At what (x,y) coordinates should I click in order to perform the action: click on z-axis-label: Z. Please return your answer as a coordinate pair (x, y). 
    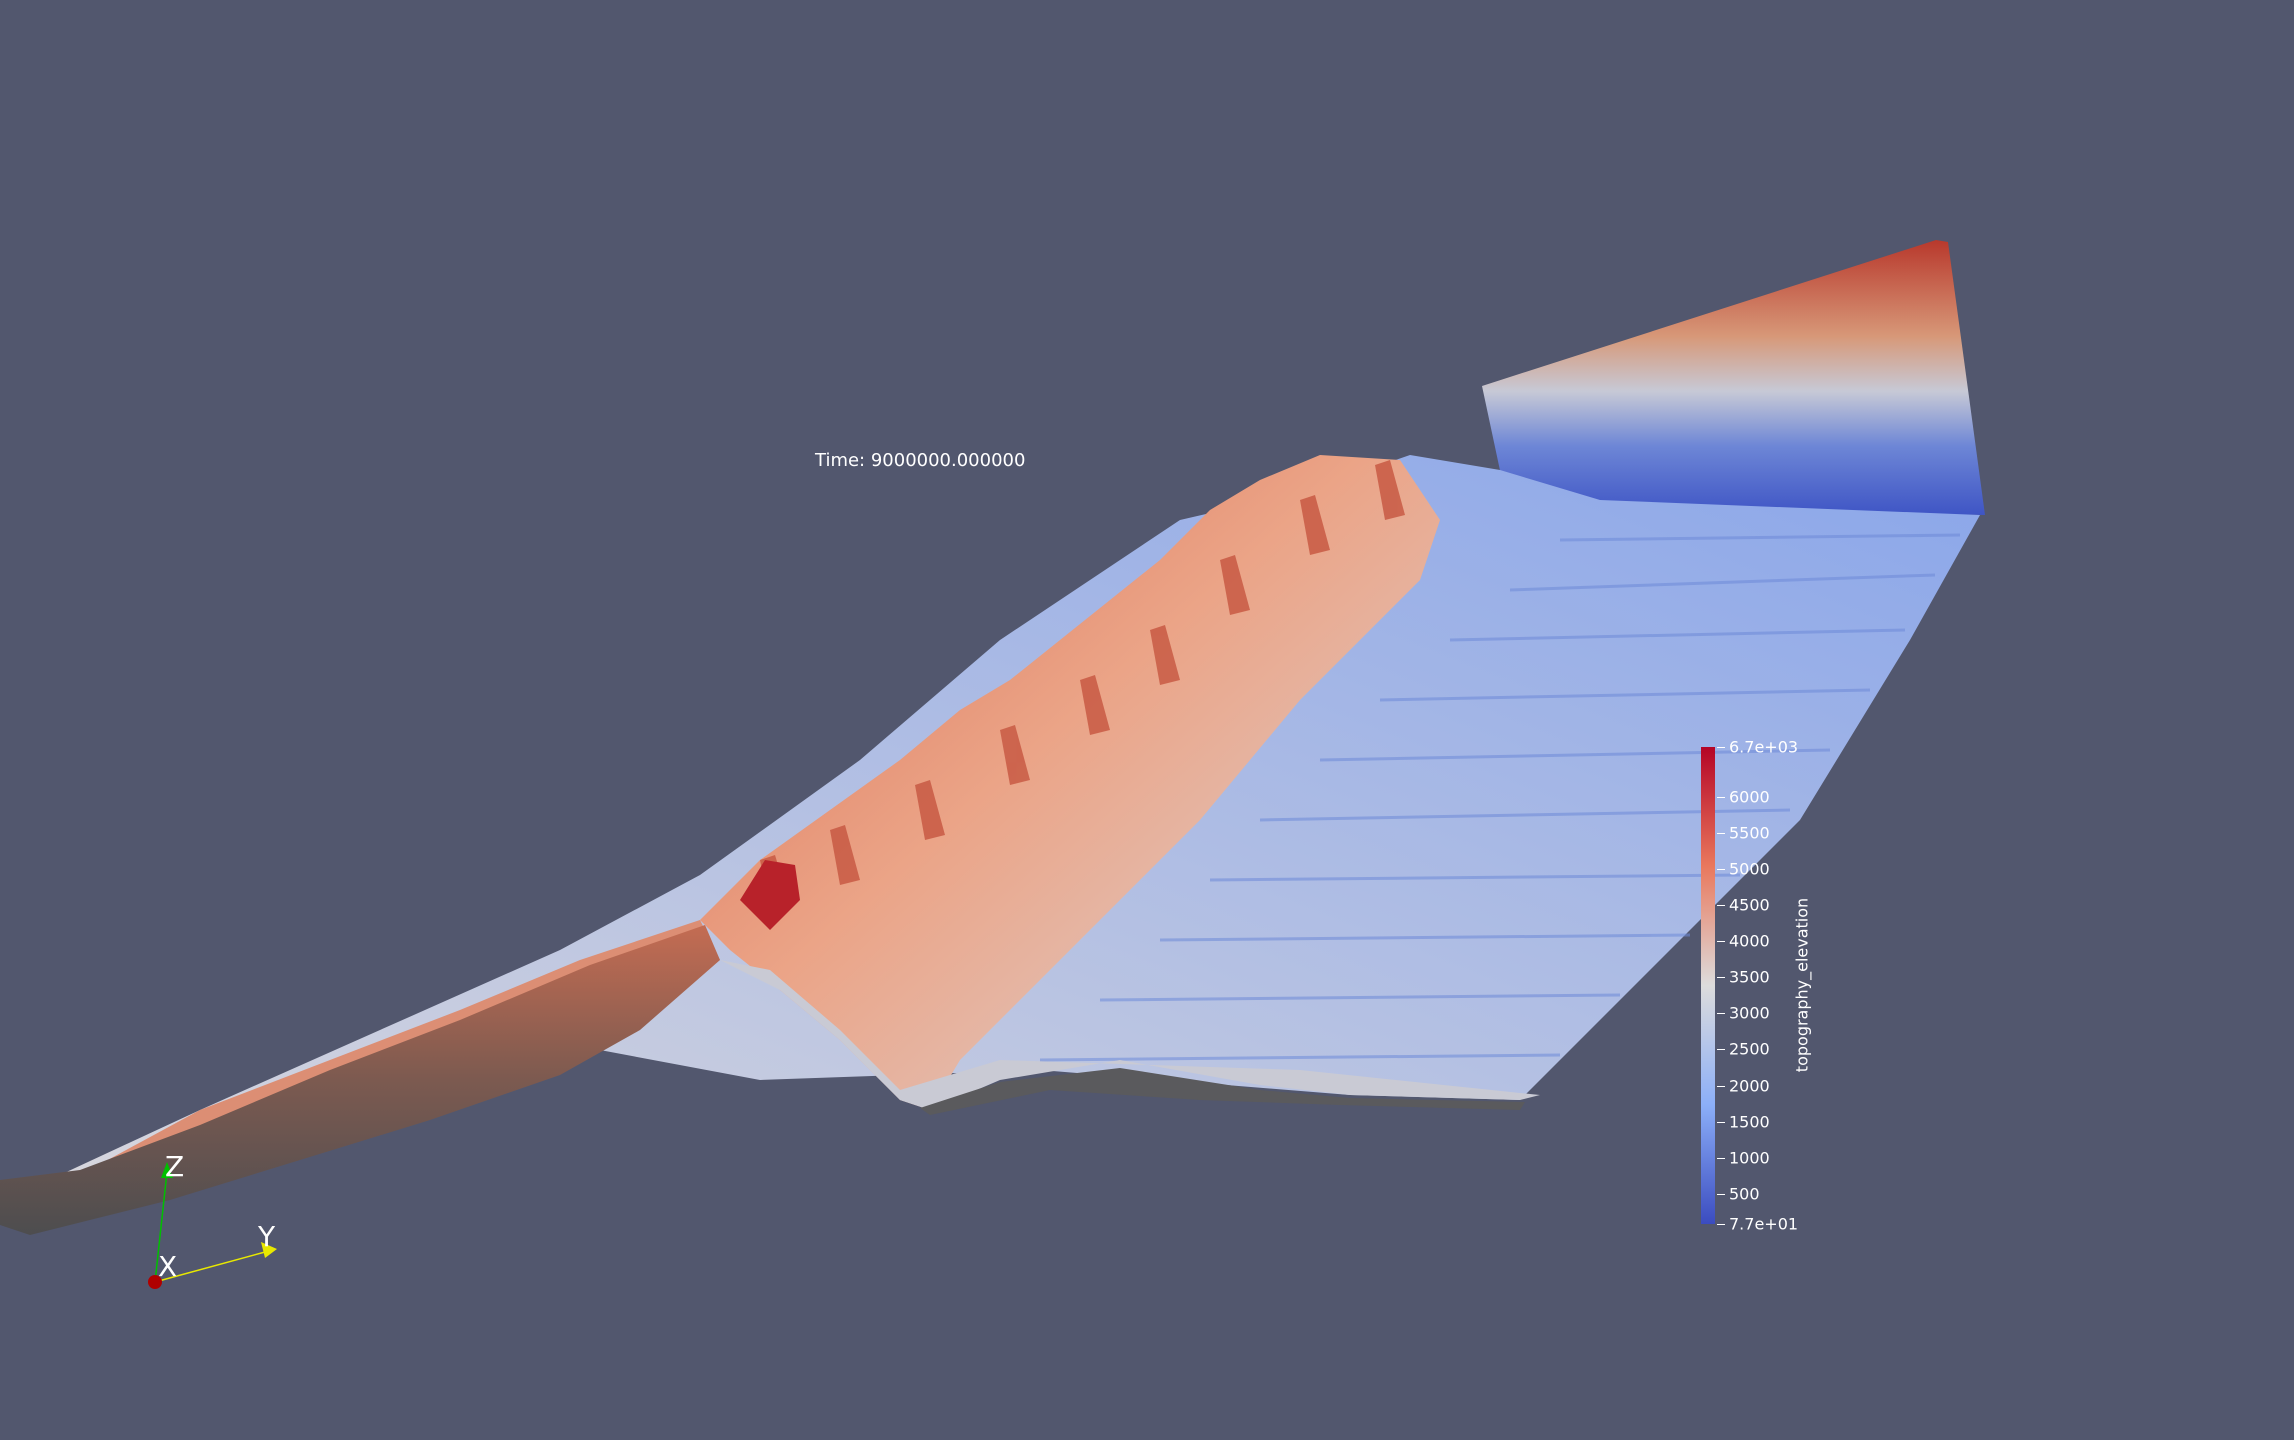
    Looking at the image, I should click on (175, 1166).